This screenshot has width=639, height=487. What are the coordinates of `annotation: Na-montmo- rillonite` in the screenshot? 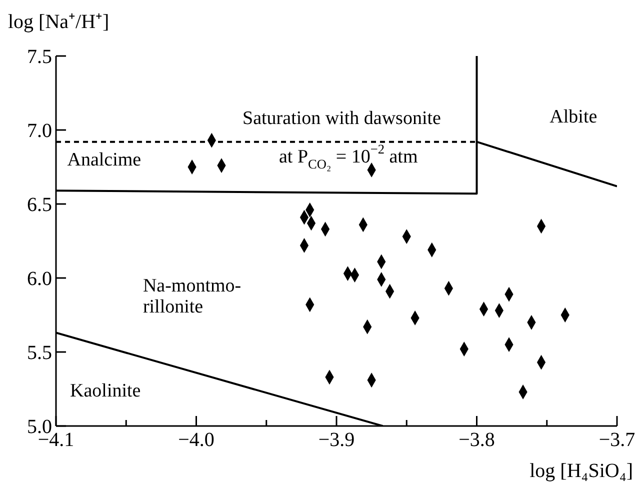 It's located at (192, 295).